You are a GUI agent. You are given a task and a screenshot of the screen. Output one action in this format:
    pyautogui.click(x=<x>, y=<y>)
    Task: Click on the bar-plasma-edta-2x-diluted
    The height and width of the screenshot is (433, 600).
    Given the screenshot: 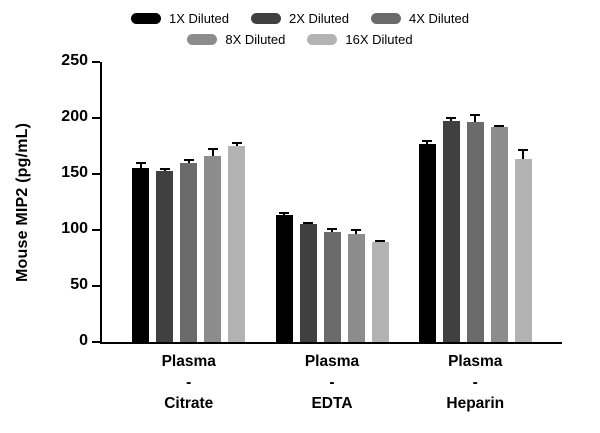 What is the action you would take?
    pyautogui.click(x=308, y=282)
    